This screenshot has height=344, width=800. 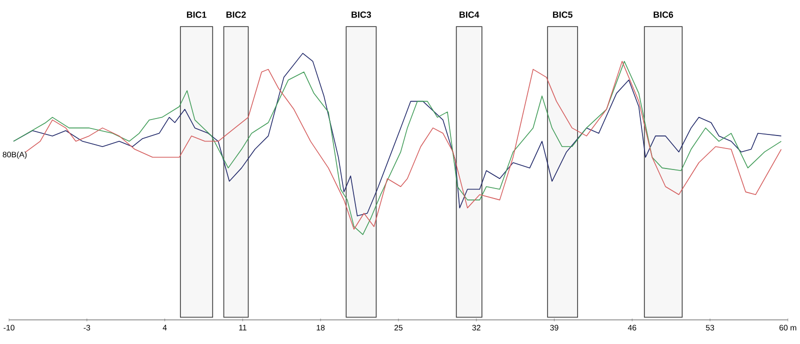 What do you see at coordinates (362, 15) in the screenshot?
I see `band-label: BIC3` at bounding box center [362, 15].